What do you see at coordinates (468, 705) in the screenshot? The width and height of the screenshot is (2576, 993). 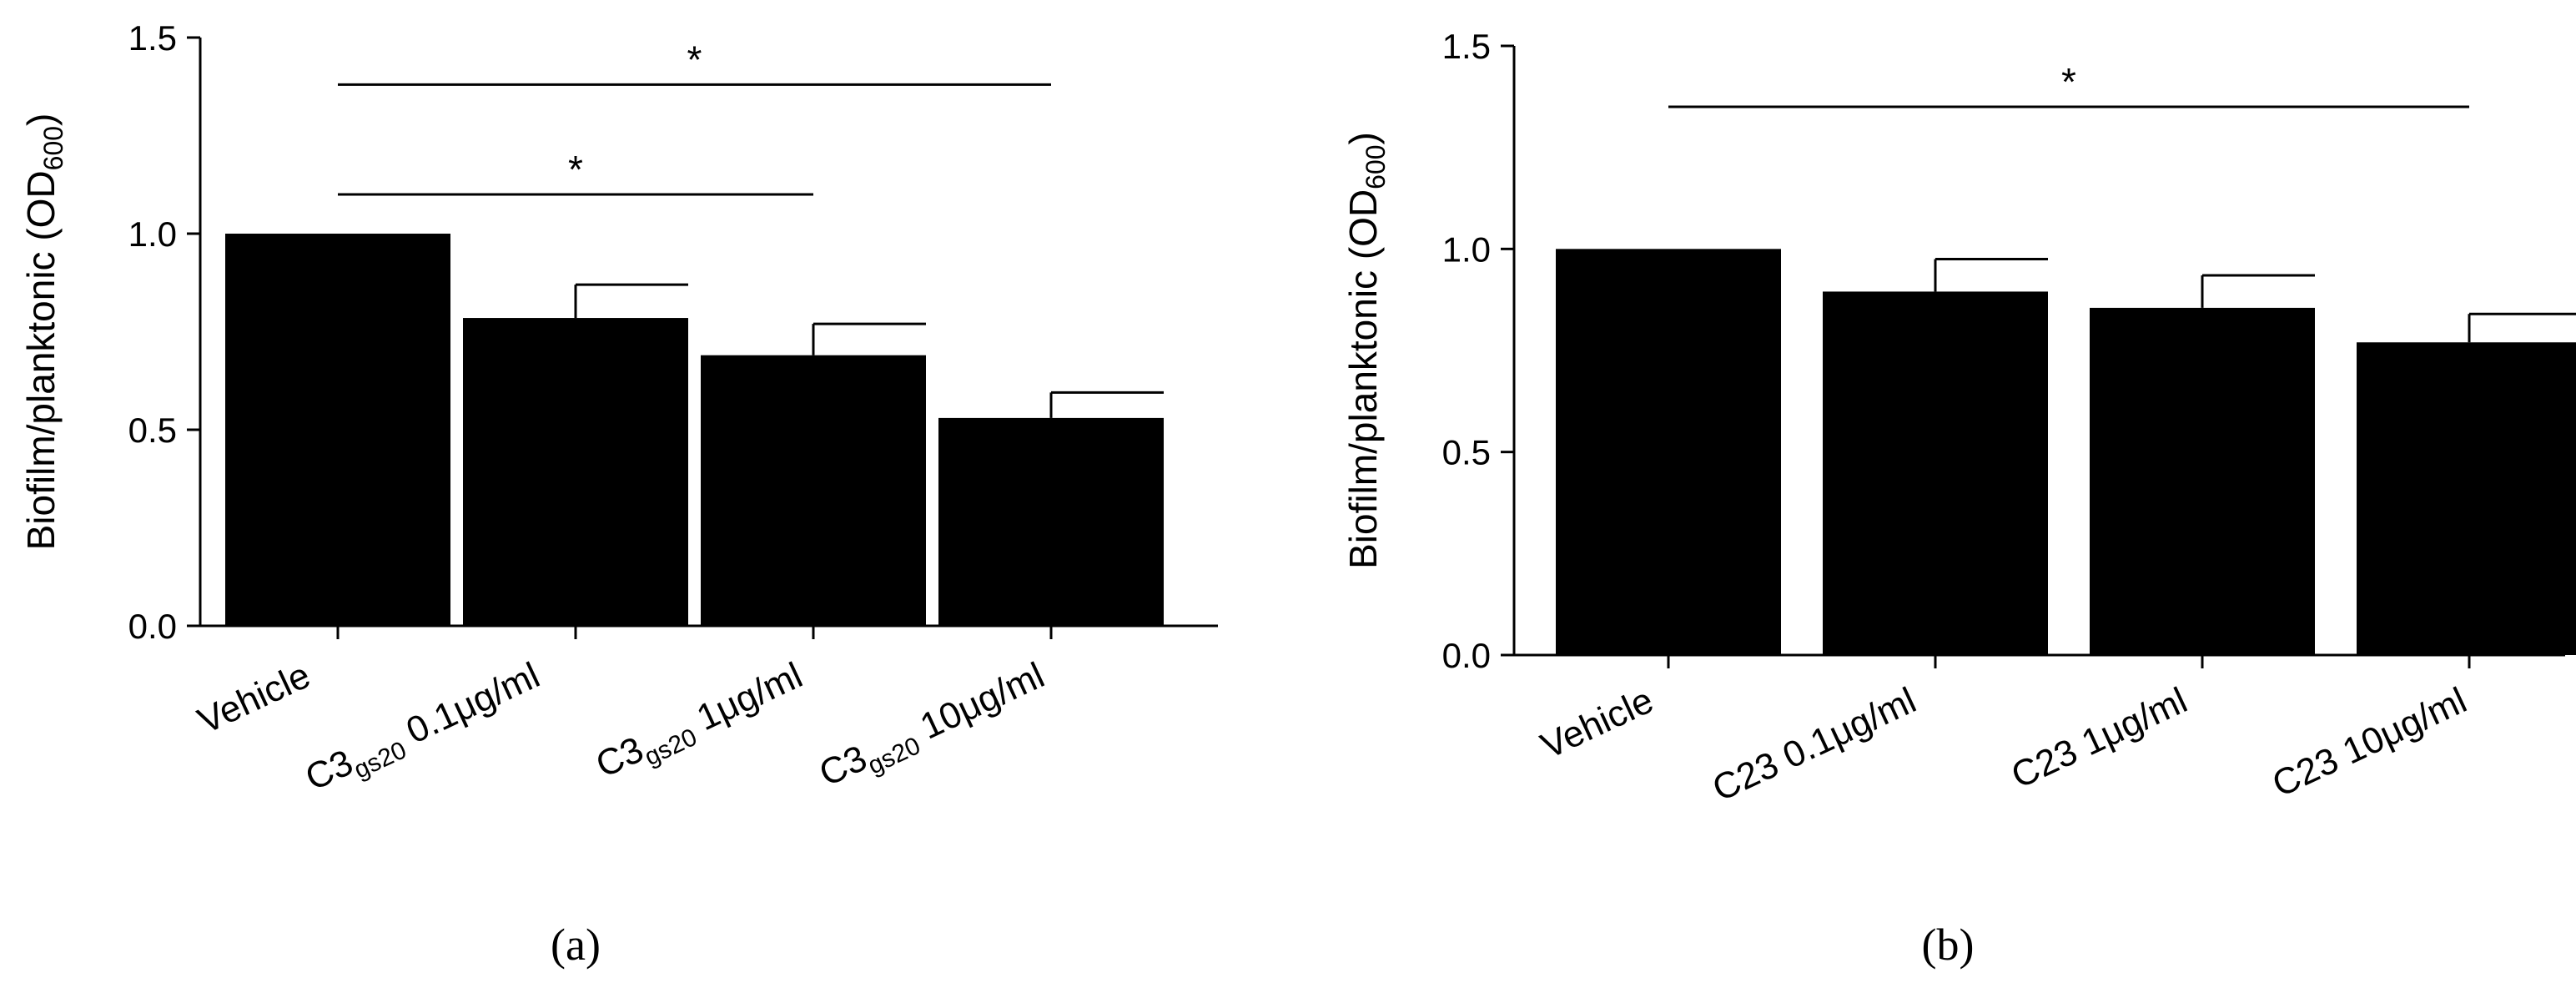 I see `category-label-rest: 0.1μg/ml` at bounding box center [468, 705].